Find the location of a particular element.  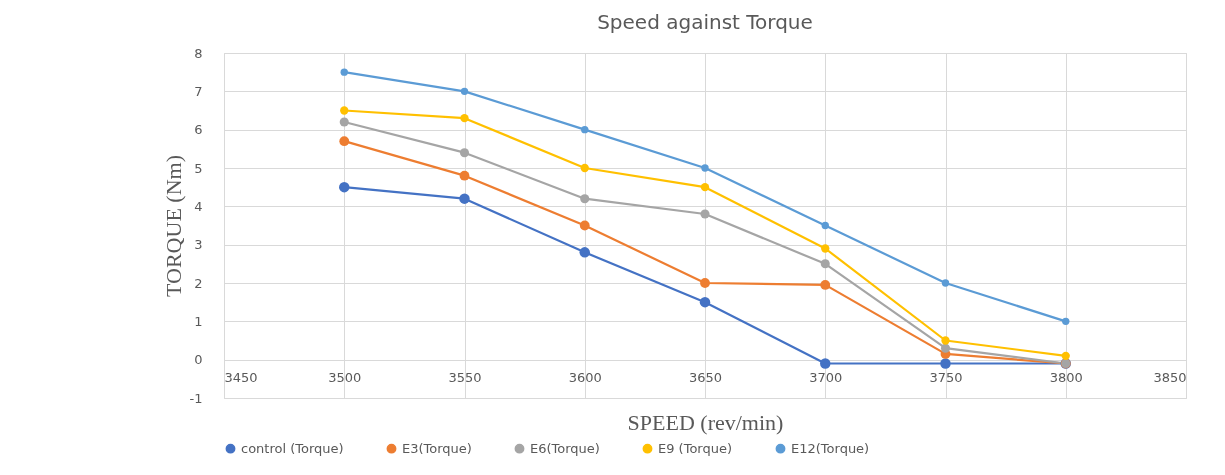

y-tick-label: 2 is located at coordinates (198, 283).